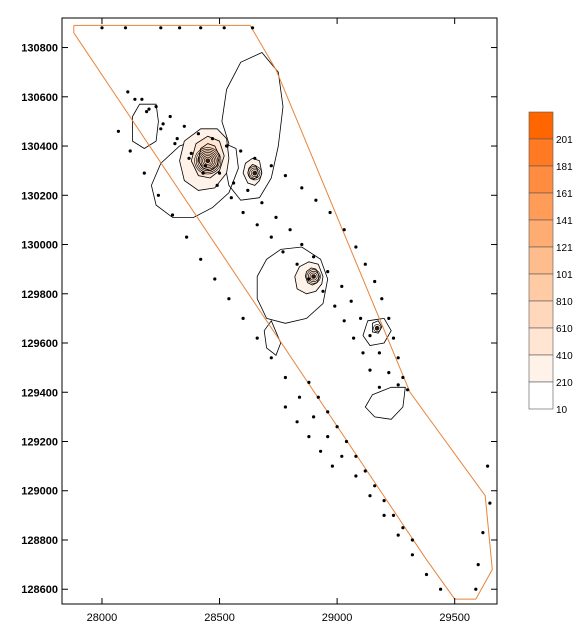 Image resolution: width=575 pixels, height=626 pixels. Describe the element at coordinates (564, 302) in the screenshot. I see `legend-label-6: 810` at that location.